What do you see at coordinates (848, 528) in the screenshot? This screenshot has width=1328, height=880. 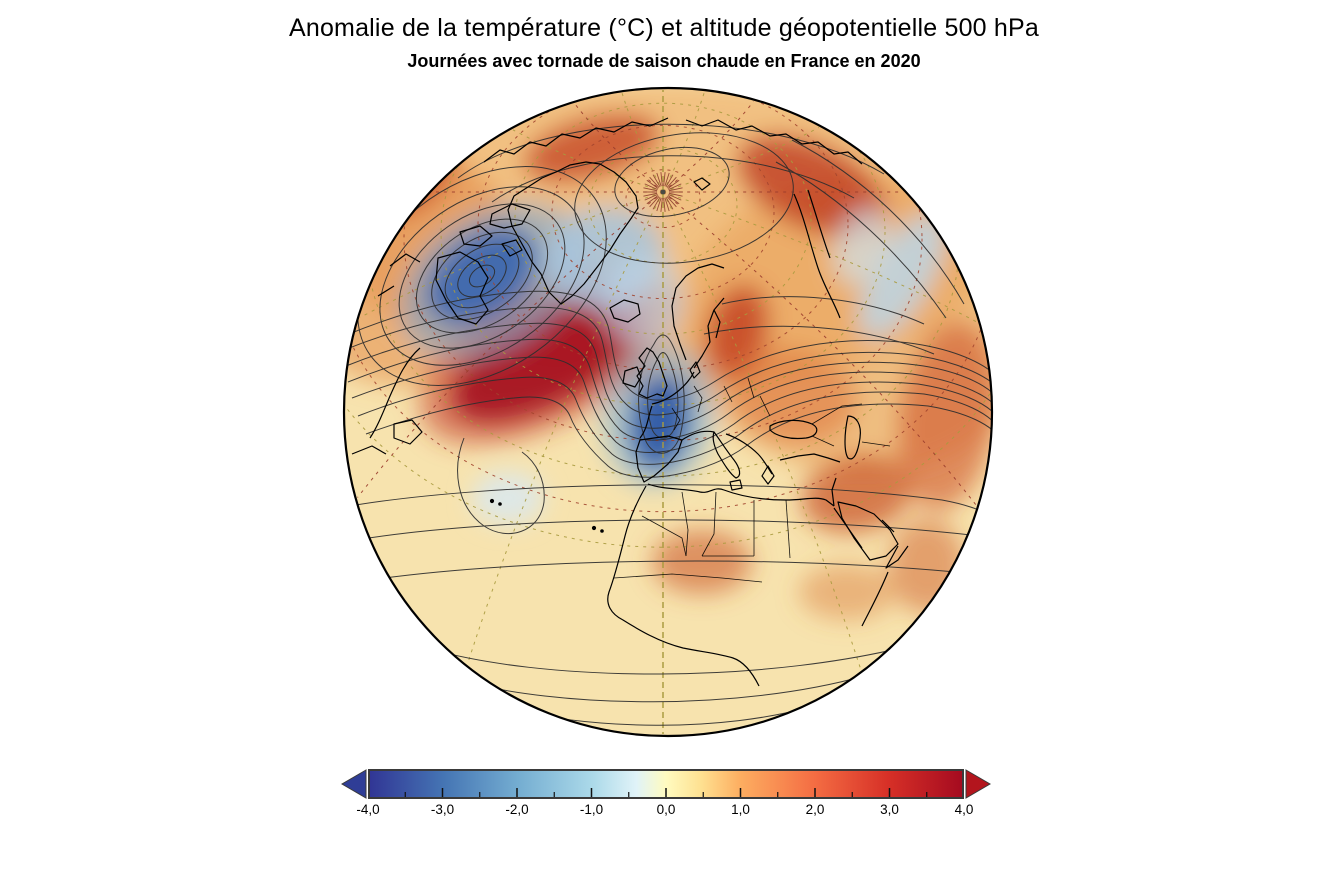 I see `coastline-red-sea` at bounding box center [848, 528].